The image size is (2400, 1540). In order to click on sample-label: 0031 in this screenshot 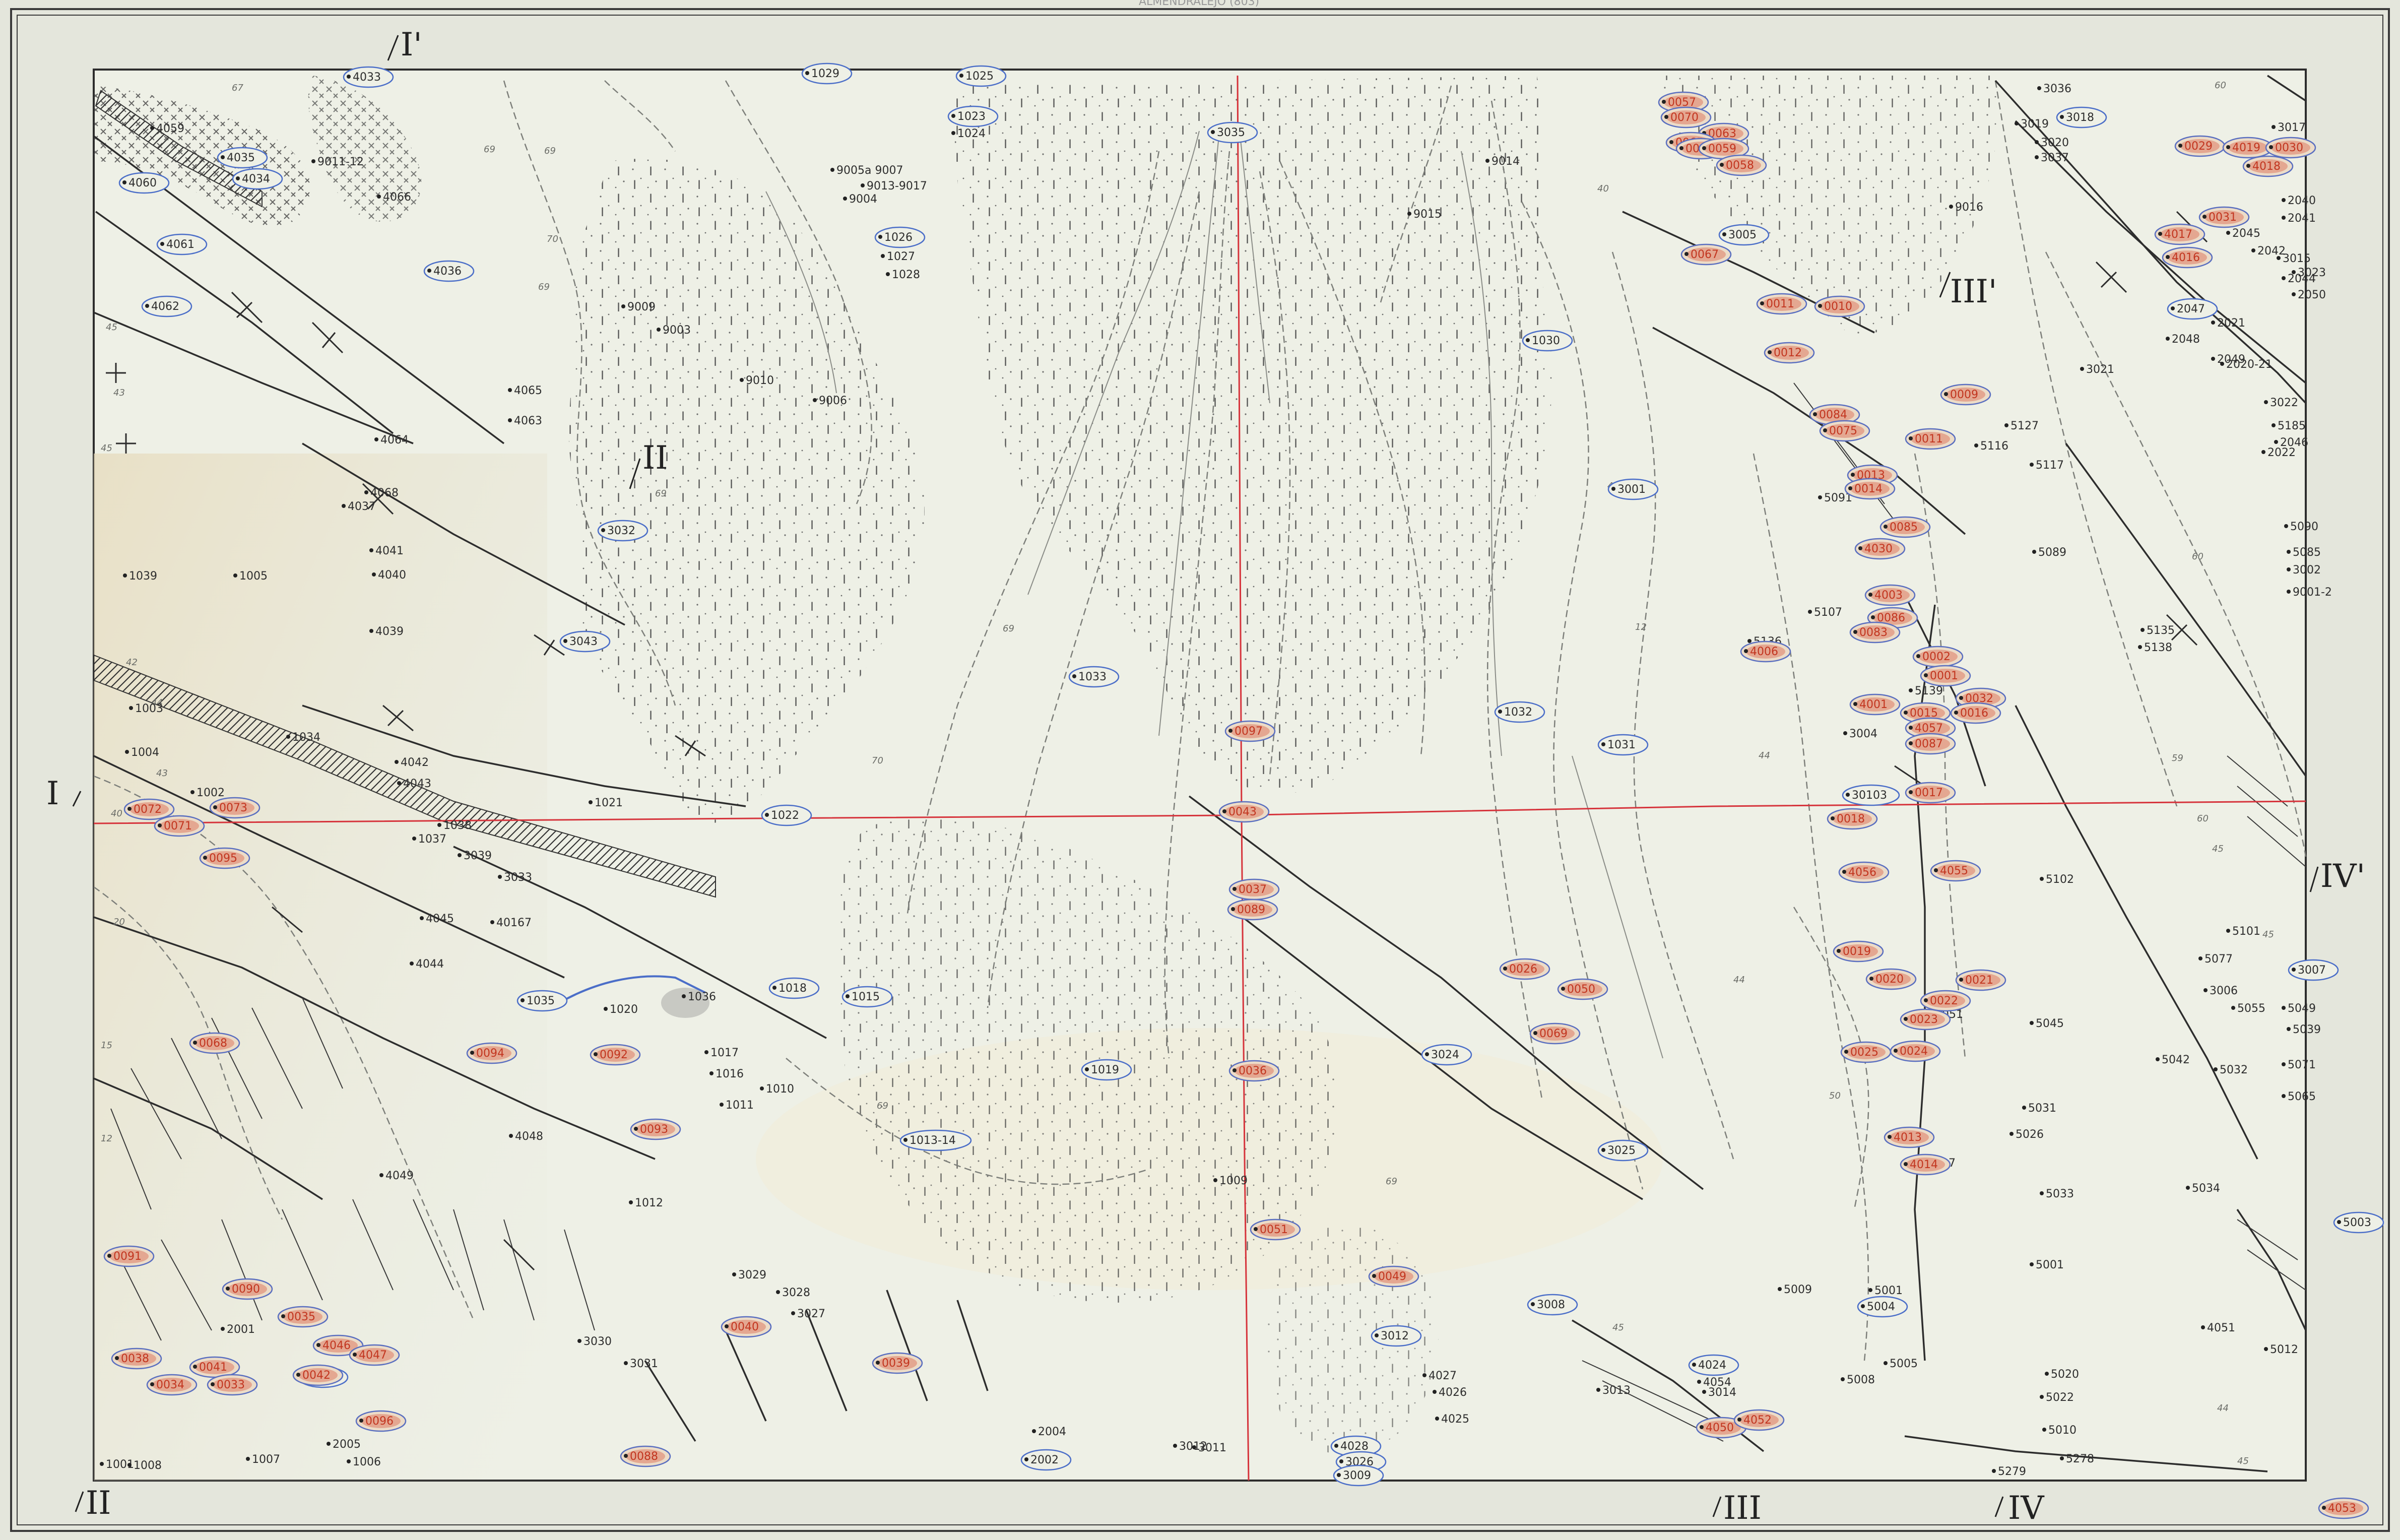, I will do `click(2223, 218)`.